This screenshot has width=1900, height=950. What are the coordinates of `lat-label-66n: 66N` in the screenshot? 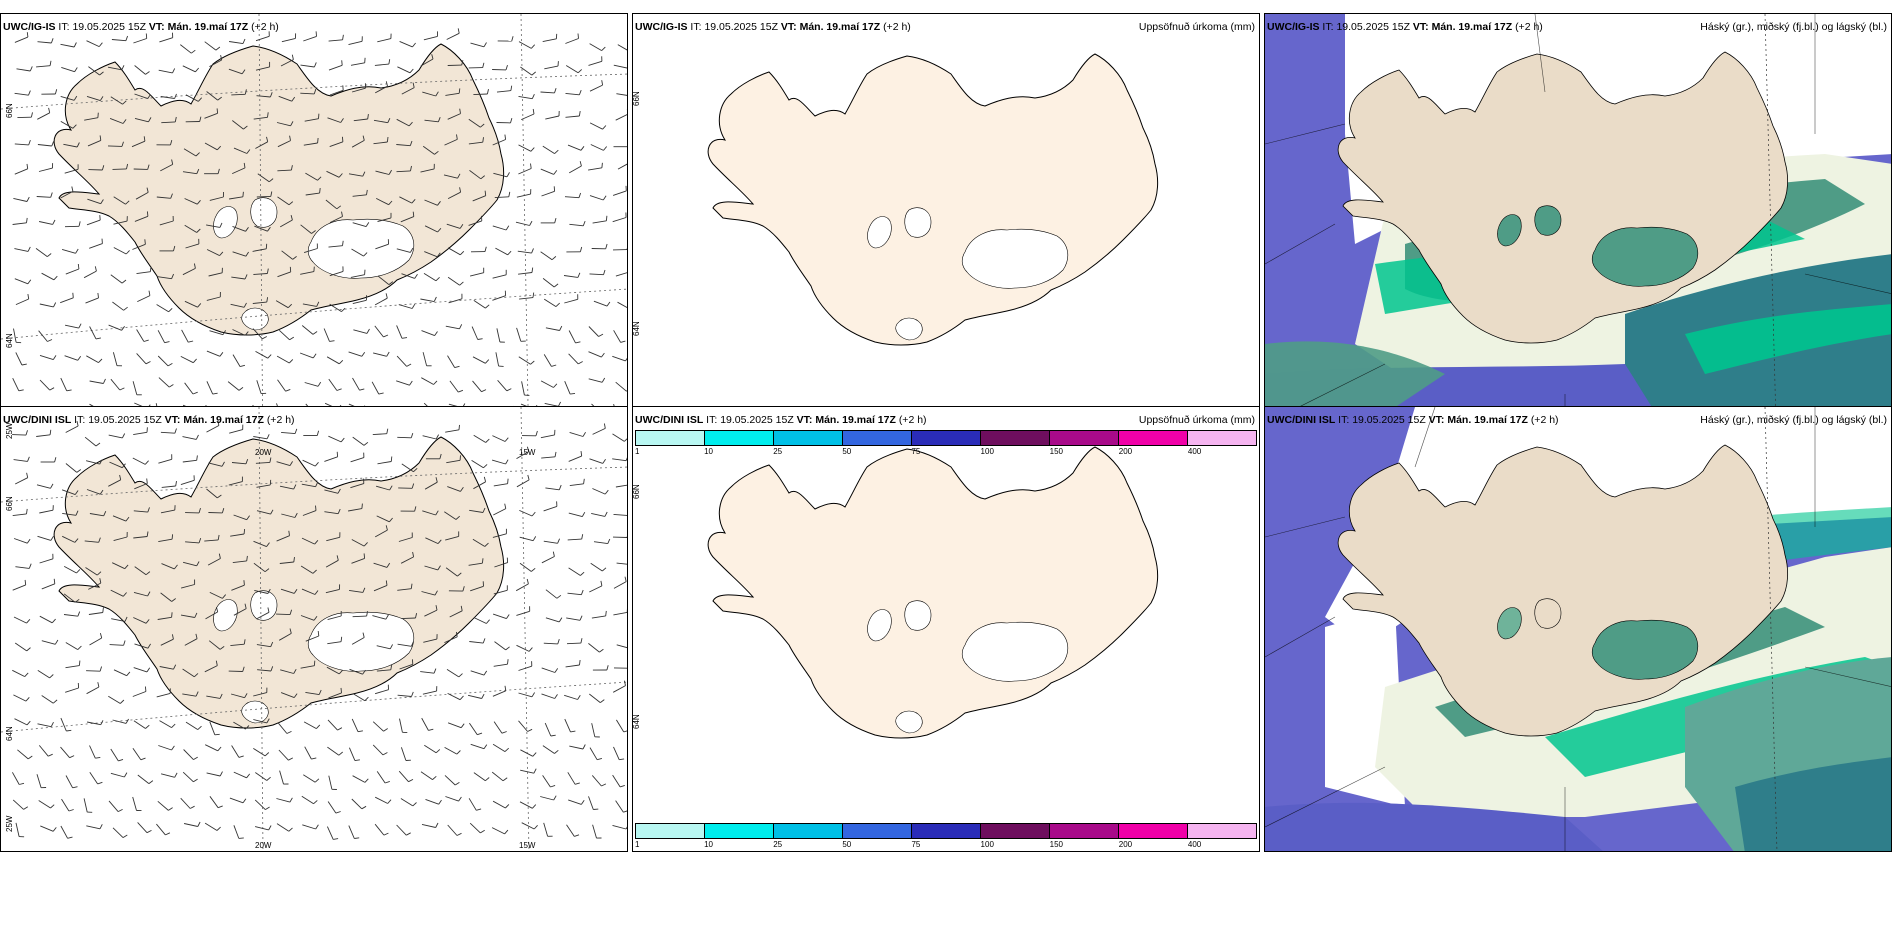 It's located at (9, 503).